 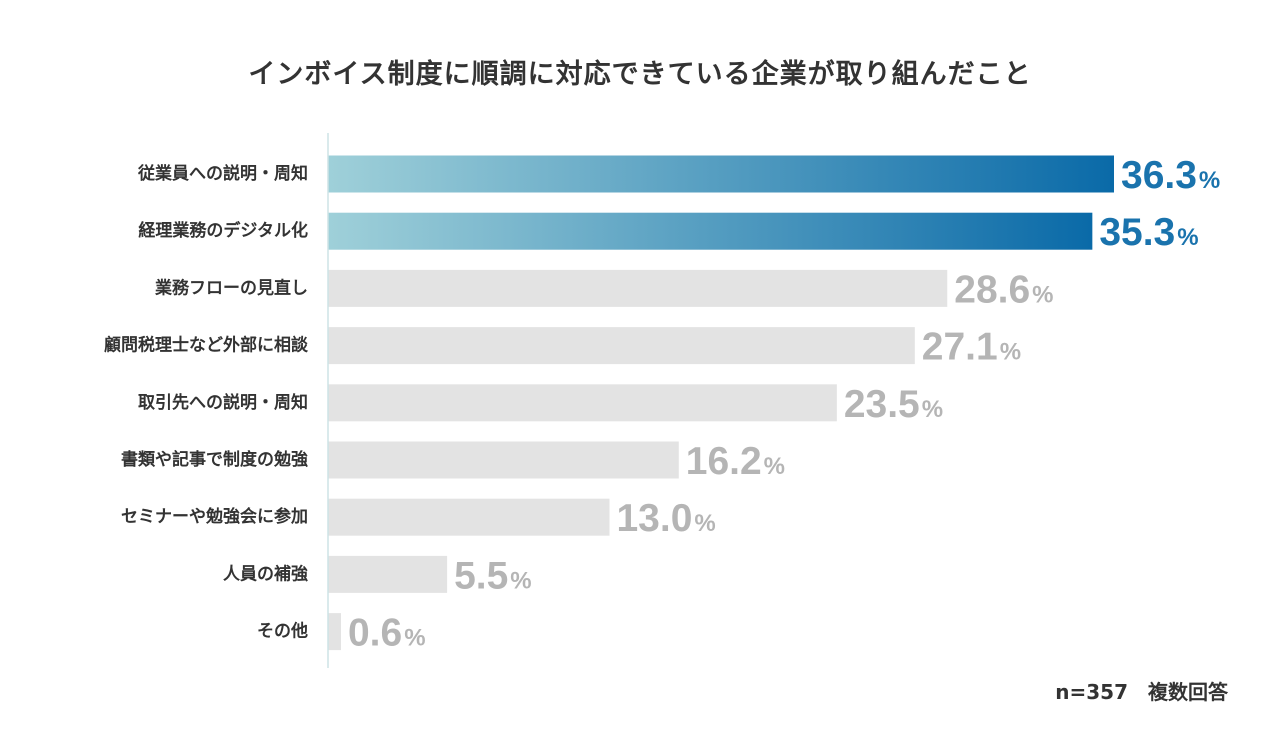 What do you see at coordinates (206, 345) in the screenshot?
I see `category-label: 顧問税理士など外部に相談` at bounding box center [206, 345].